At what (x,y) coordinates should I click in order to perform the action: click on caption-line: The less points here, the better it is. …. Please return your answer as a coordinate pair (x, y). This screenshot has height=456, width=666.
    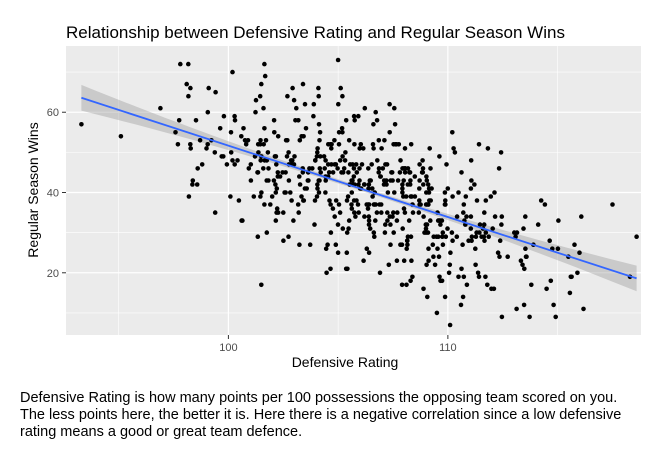
    Looking at the image, I should click on (321, 415).